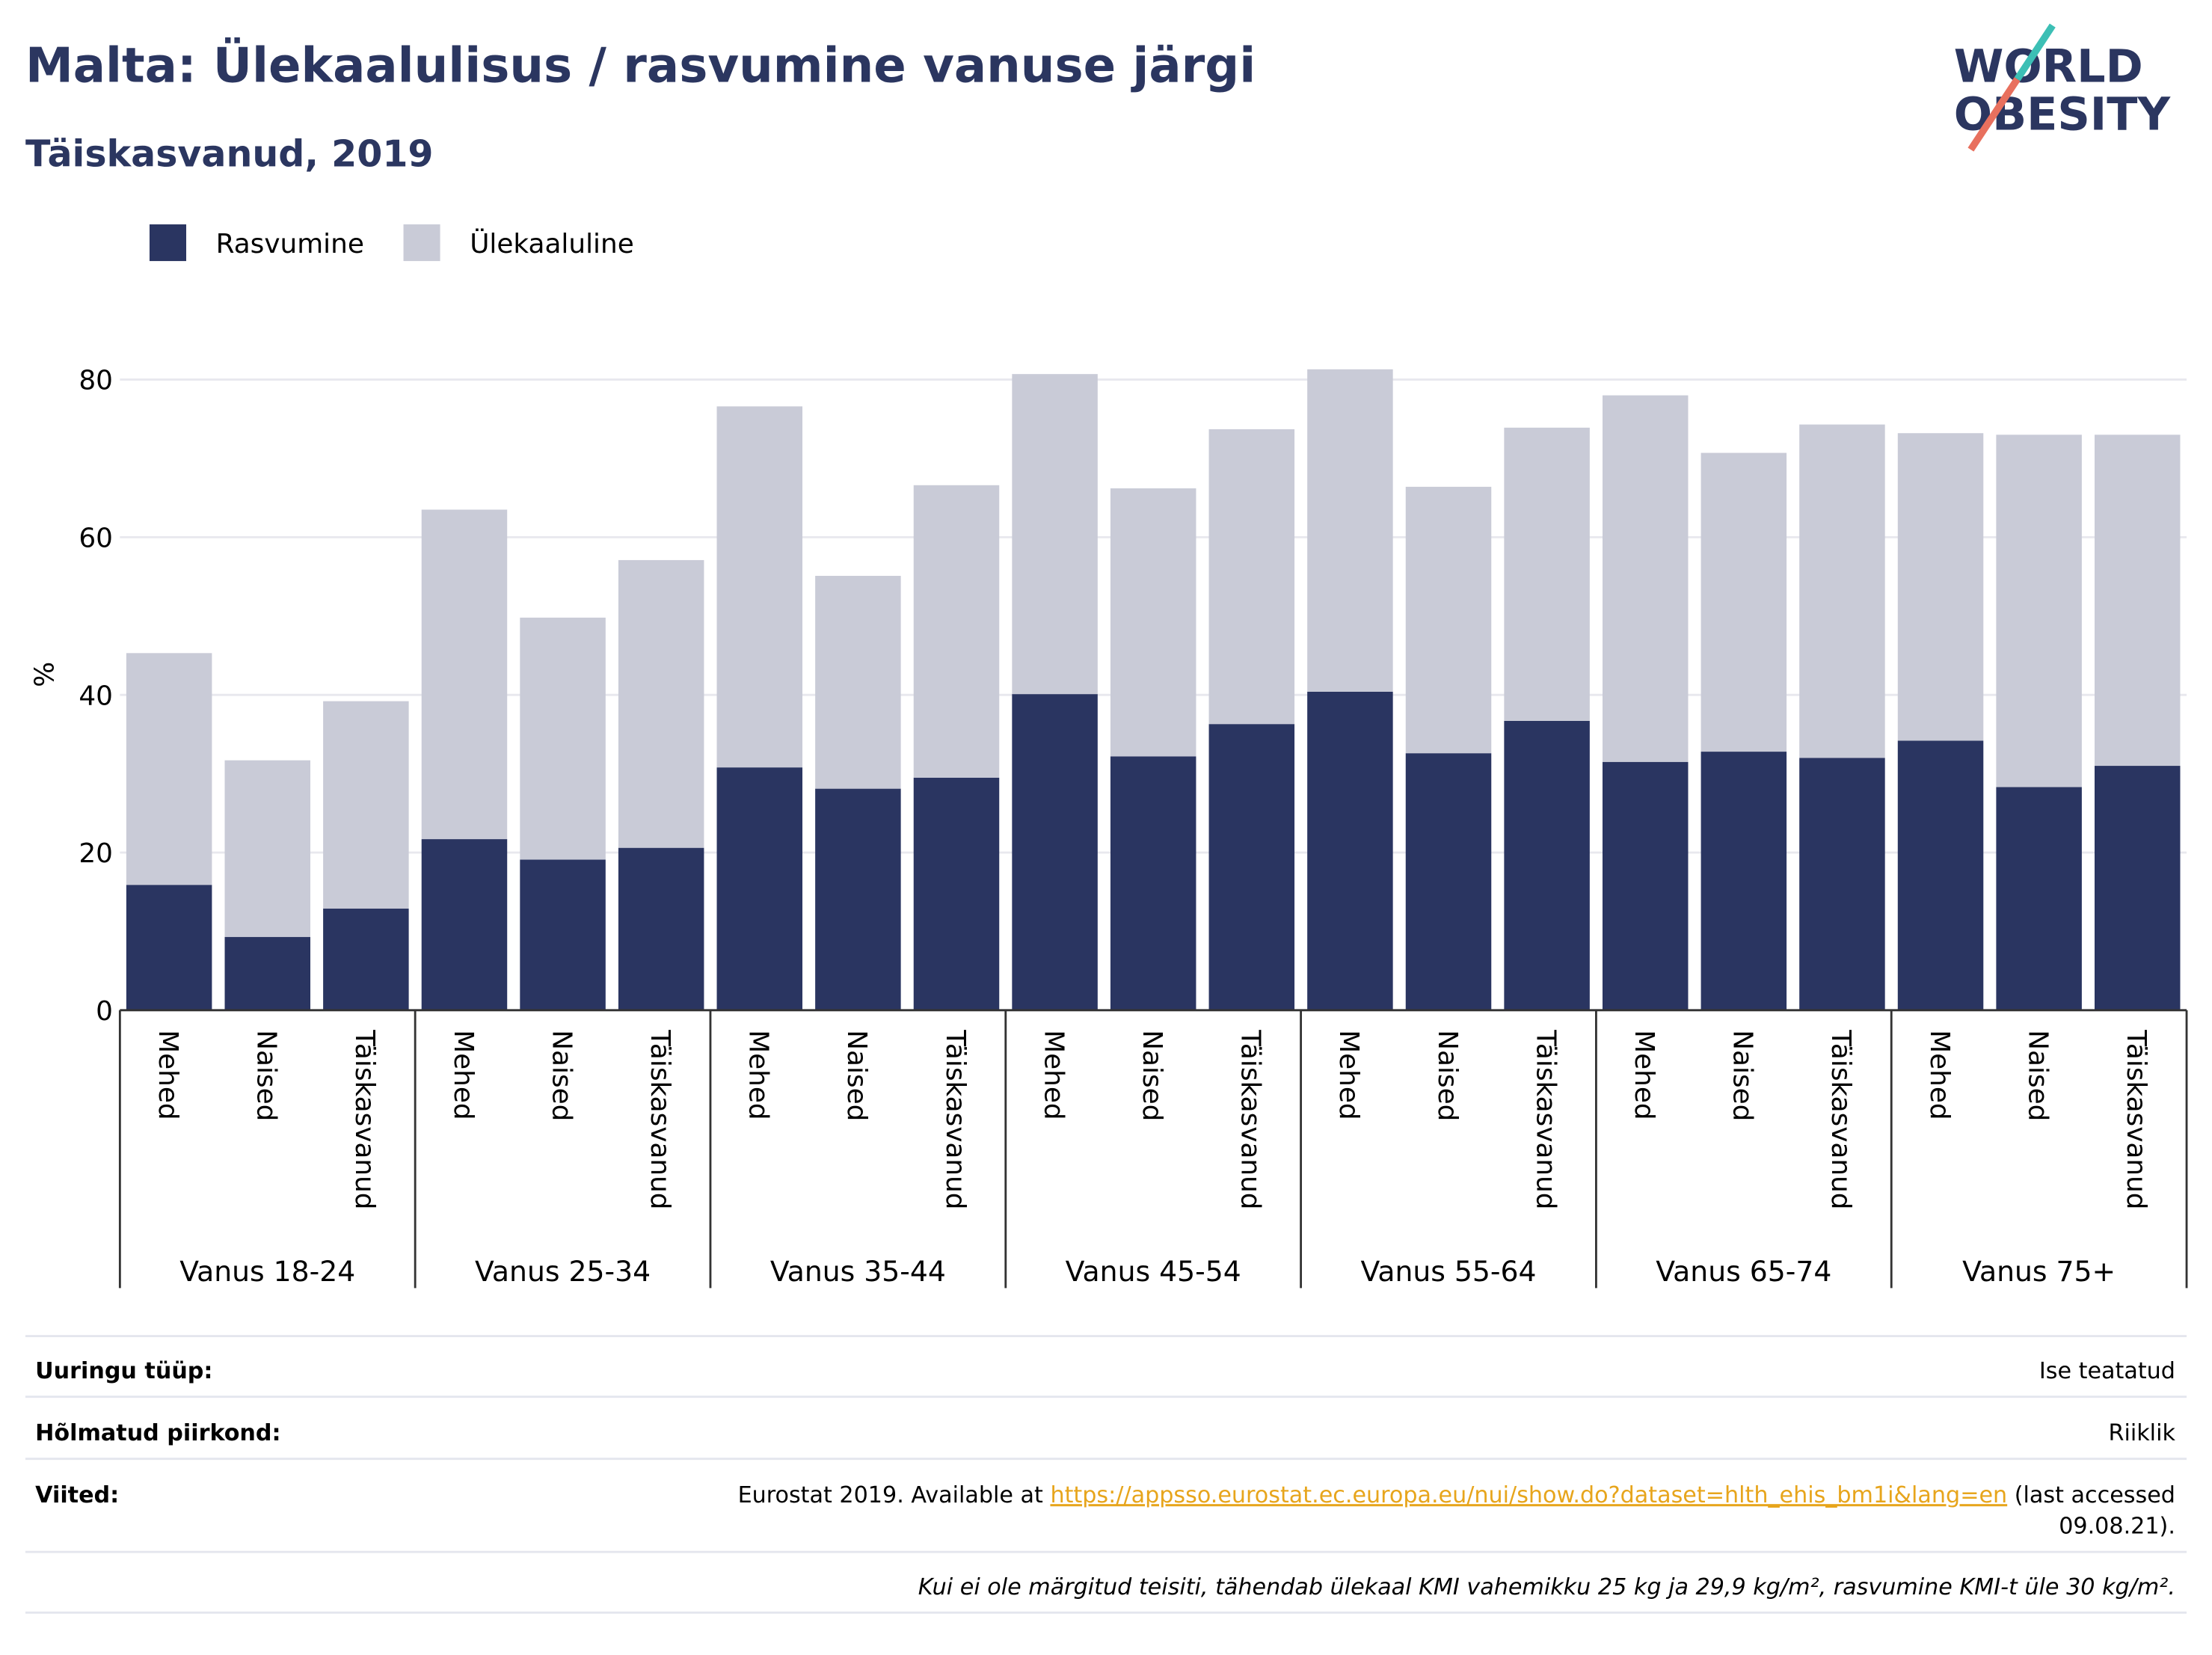 The width and height of the screenshot is (2212, 1655). I want to click on y-tick-label: 80, so click(96, 381).